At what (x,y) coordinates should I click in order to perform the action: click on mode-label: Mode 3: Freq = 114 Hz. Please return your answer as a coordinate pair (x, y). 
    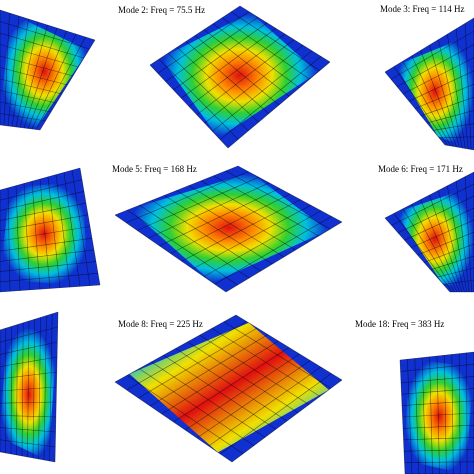
    Looking at the image, I should click on (422, 9).